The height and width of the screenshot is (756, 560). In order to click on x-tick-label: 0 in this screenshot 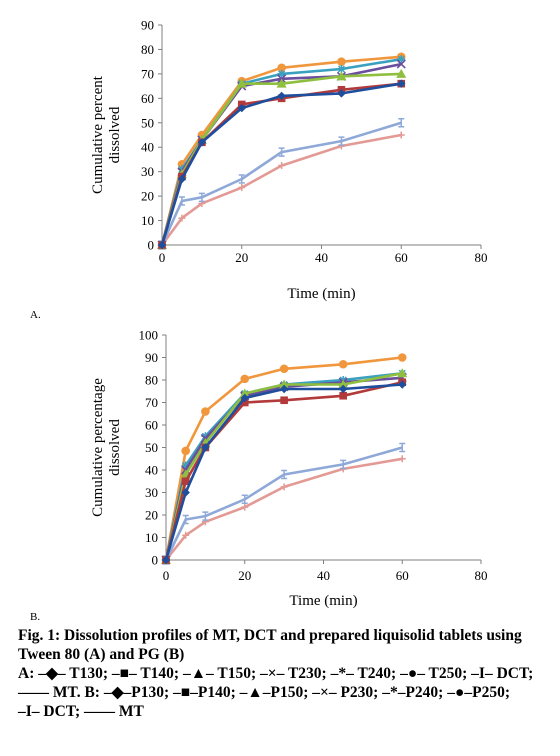, I will do `click(166, 575)`.